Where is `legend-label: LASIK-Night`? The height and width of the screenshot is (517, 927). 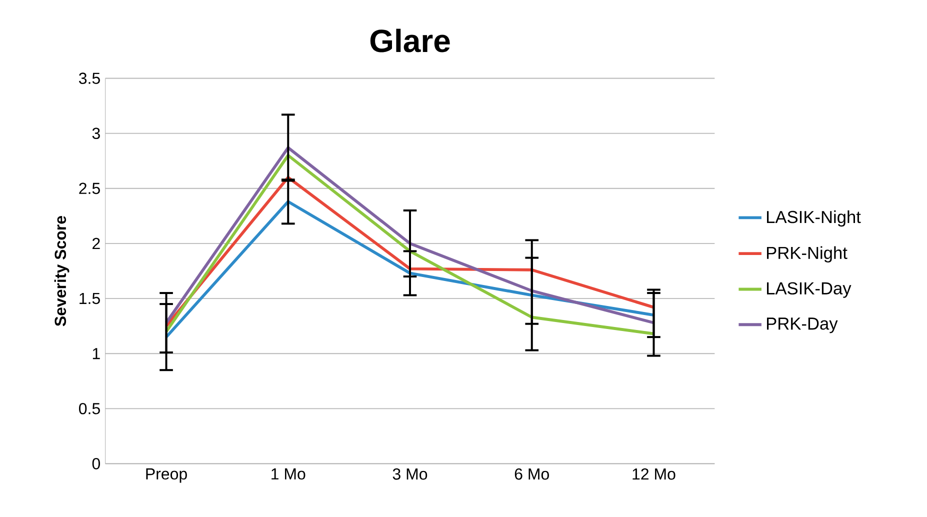 legend-label: LASIK-Night is located at coordinates (814, 218).